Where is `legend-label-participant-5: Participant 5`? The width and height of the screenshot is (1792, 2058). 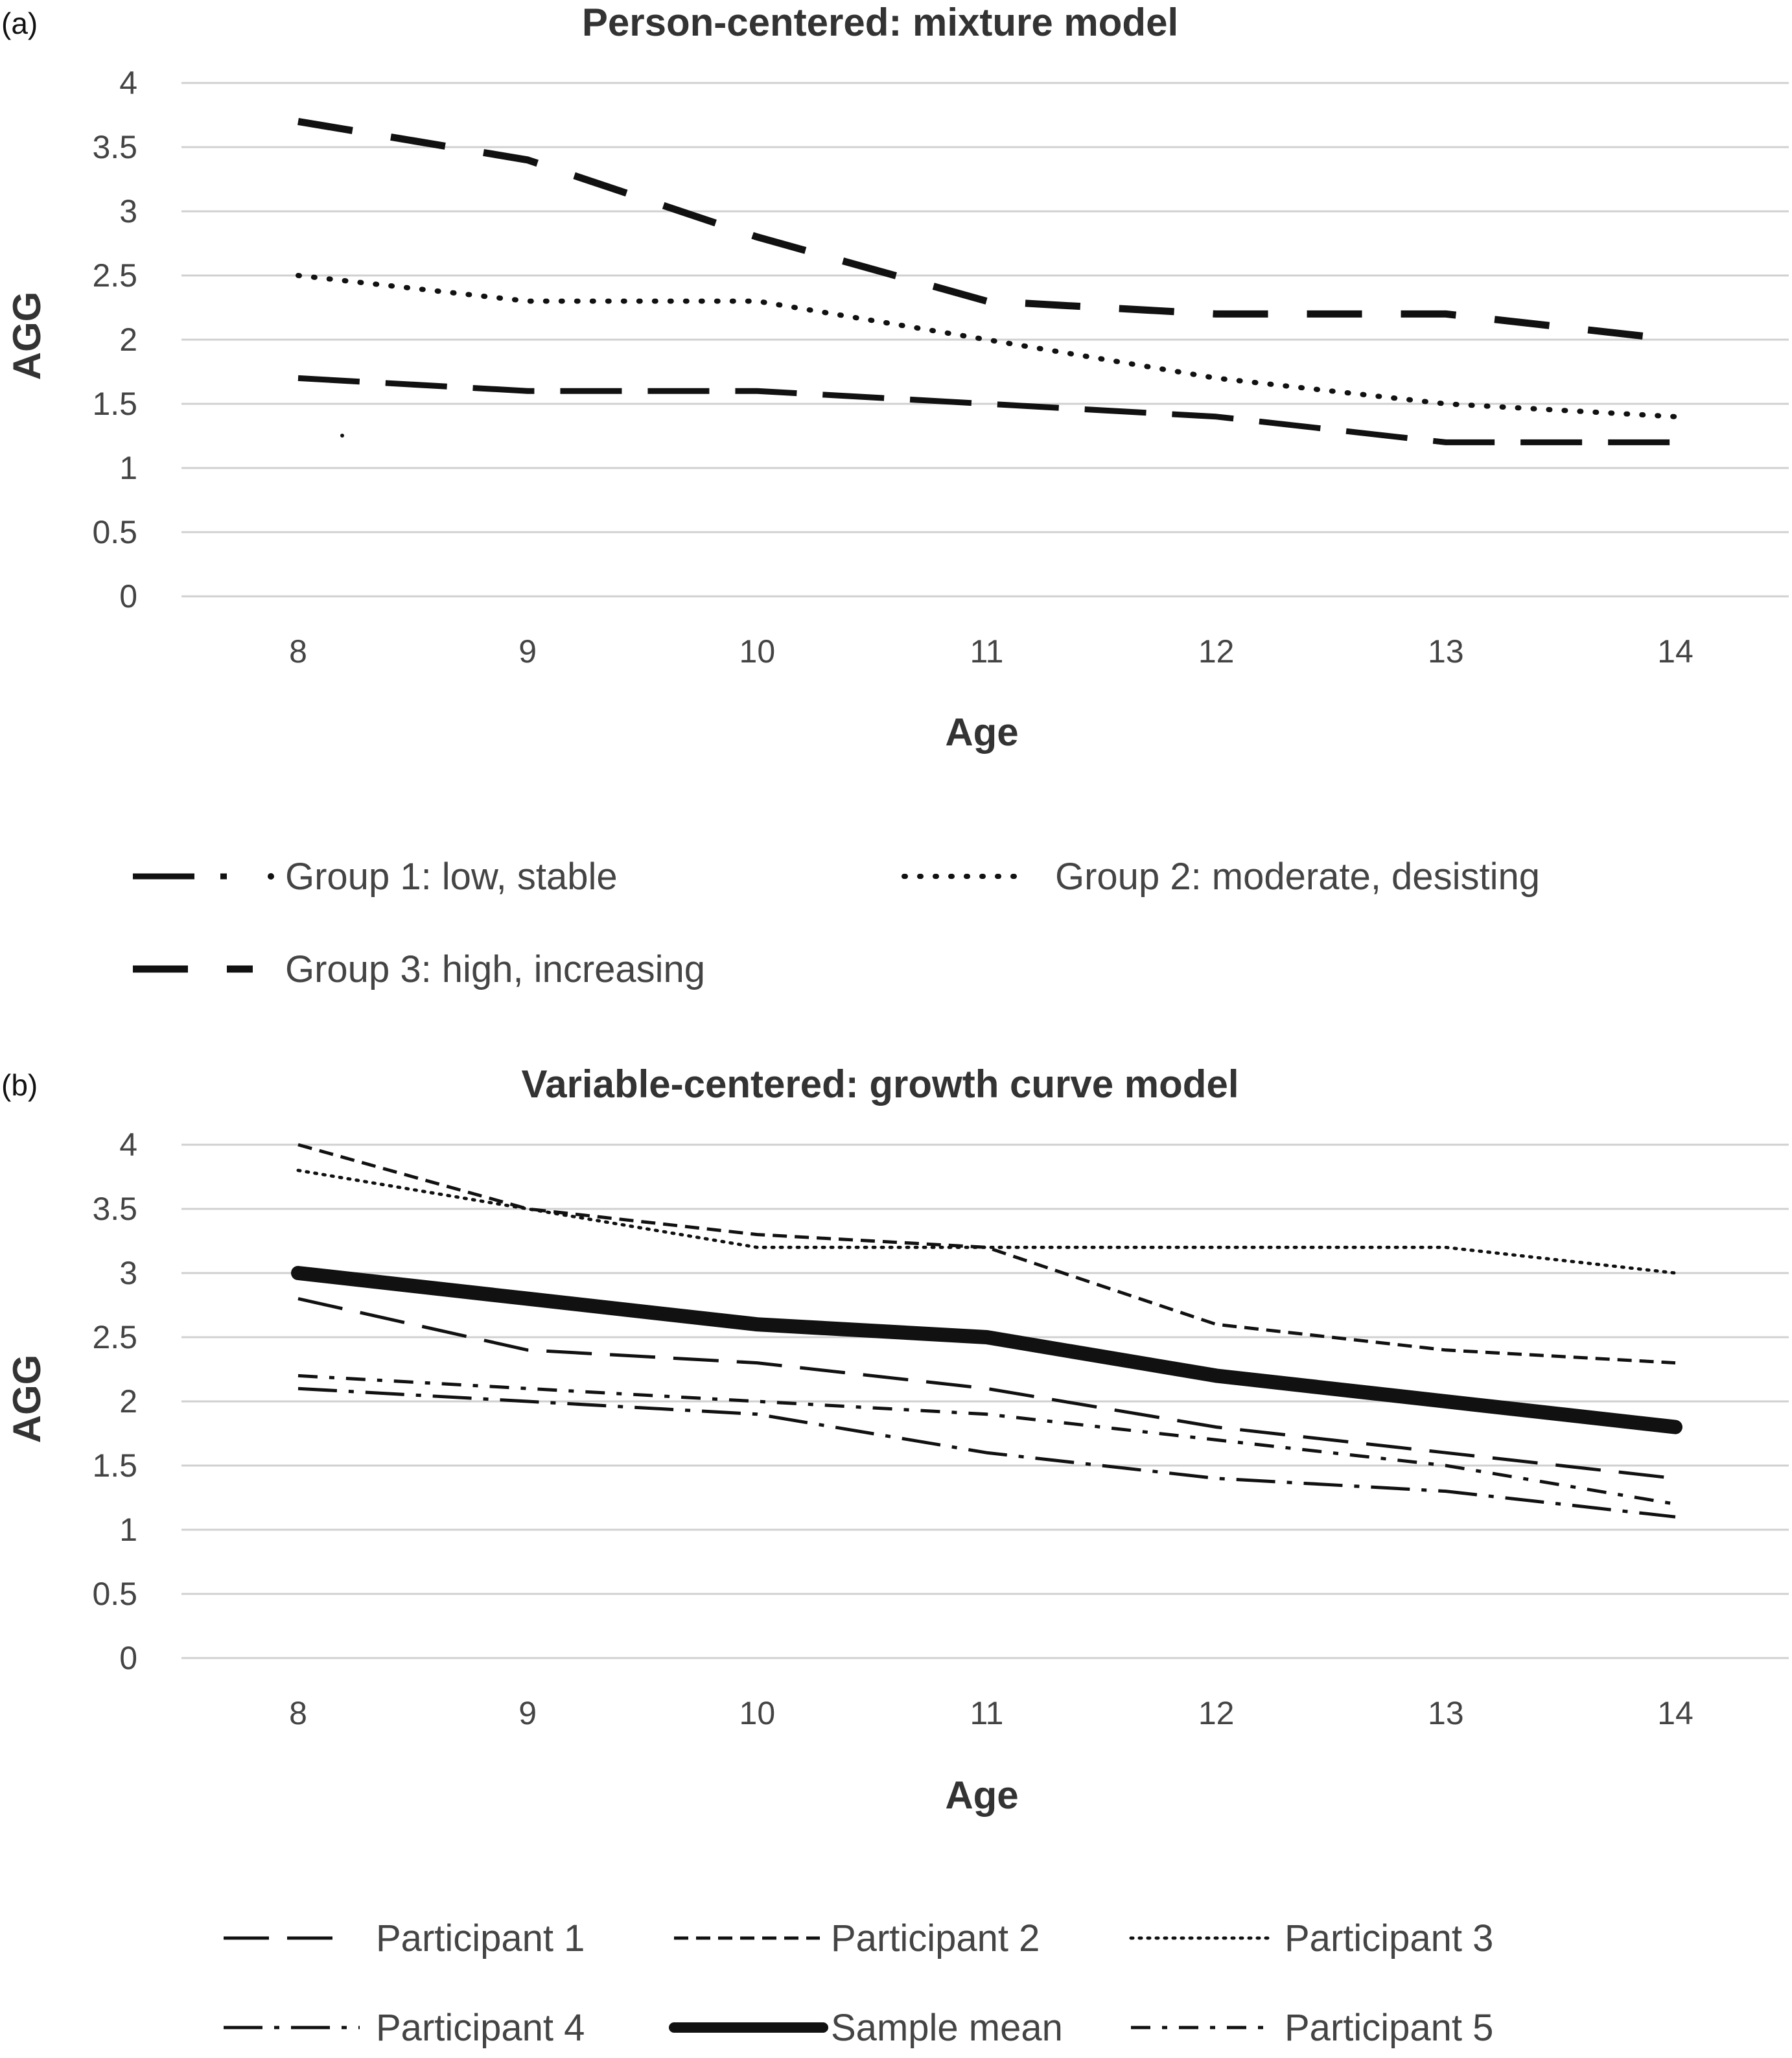 legend-label-participant-5: Participant 5 is located at coordinates (1389, 2028).